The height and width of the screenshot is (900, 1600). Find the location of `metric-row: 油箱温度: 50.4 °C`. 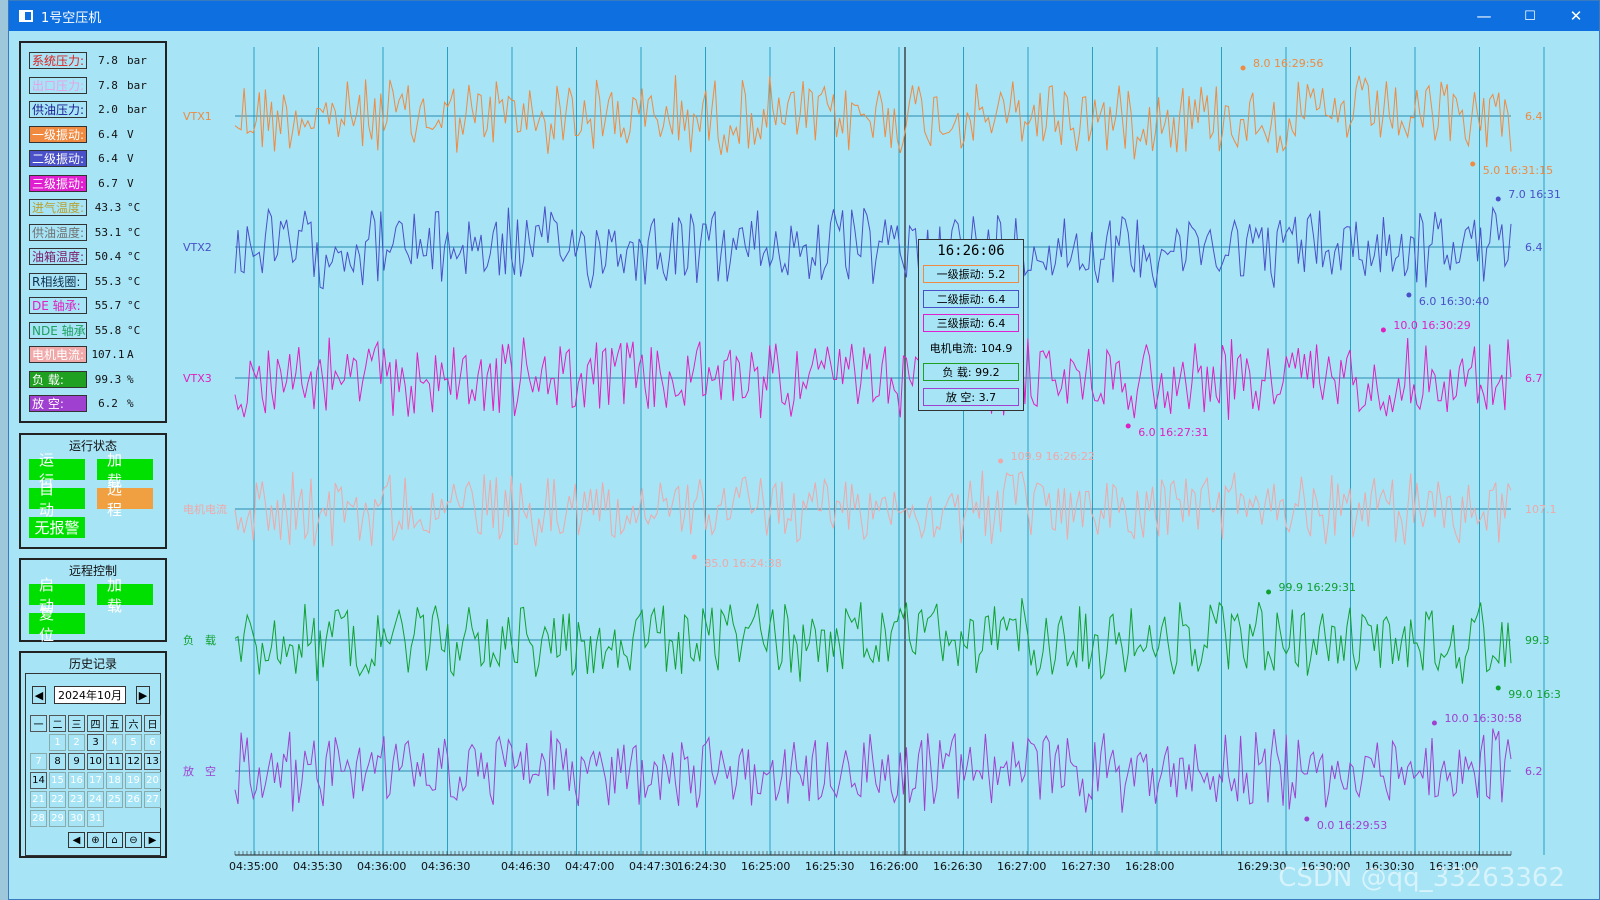

metric-row: 油箱温度: 50.4 °C is located at coordinates (84, 256).